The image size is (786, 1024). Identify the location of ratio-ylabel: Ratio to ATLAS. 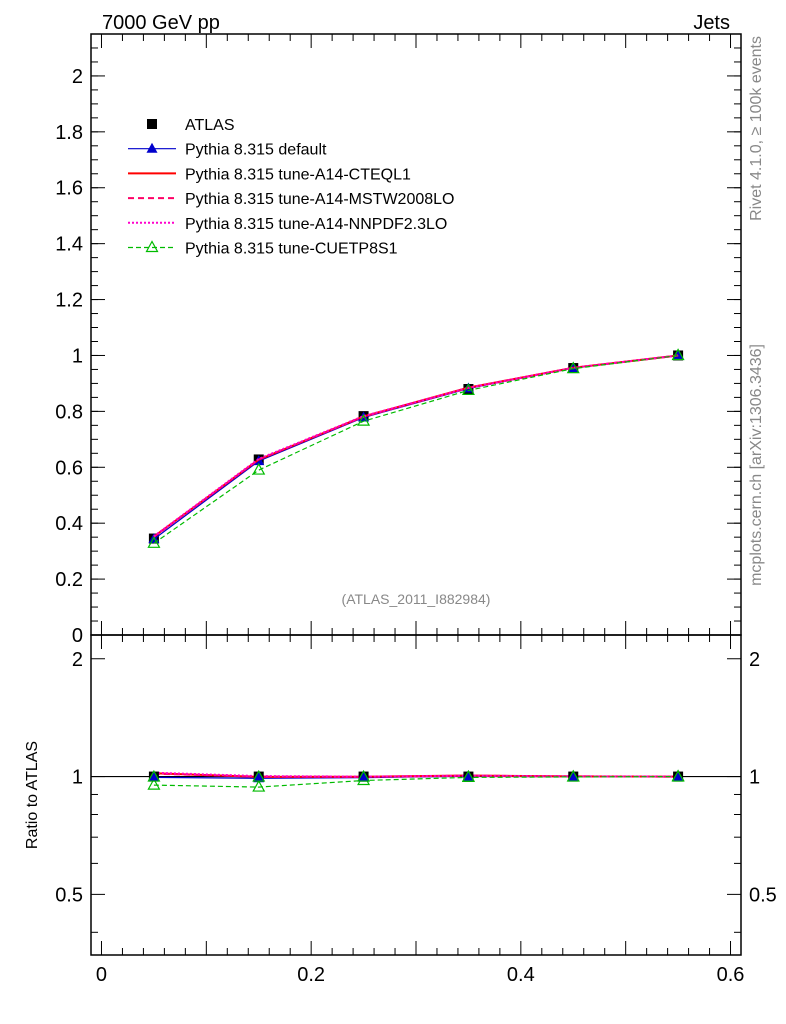
(32, 795).